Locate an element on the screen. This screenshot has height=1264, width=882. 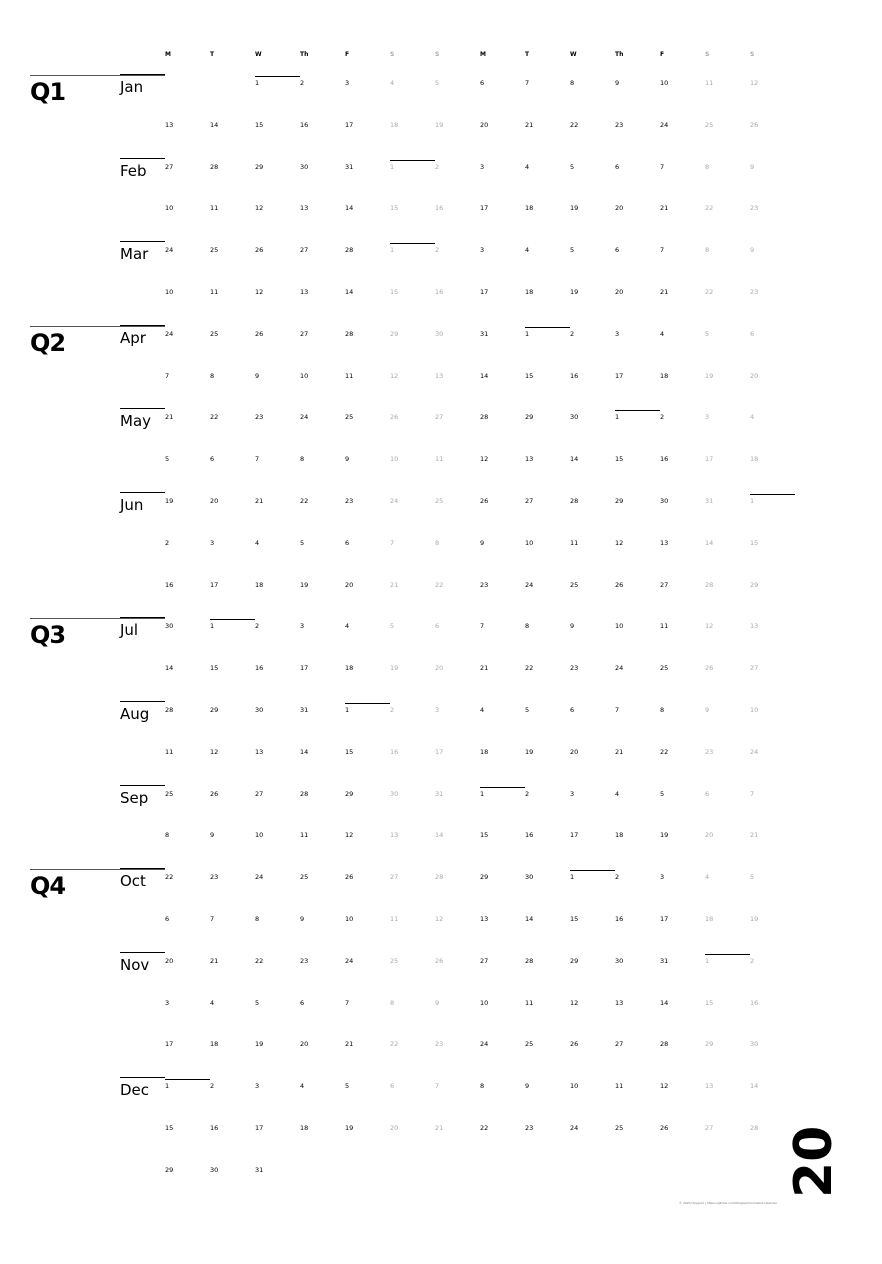
month-label: Apr is located at coordinates (133, 337).